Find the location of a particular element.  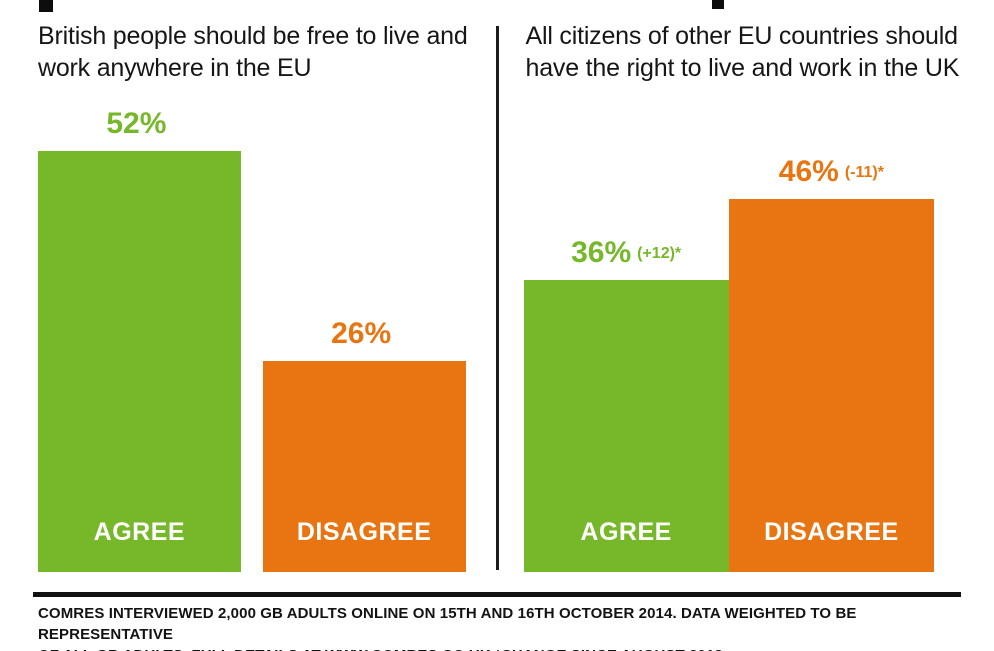

percent-value: 46% is located at coordinates (808, 171).